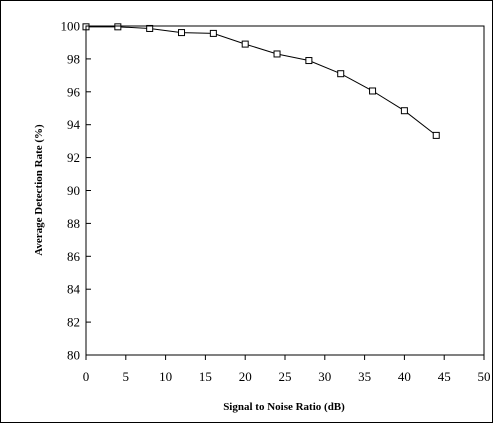  Describe the element at coordinates (74, 256) in the screenshot. I see `y-tick-label: 86` at that location.